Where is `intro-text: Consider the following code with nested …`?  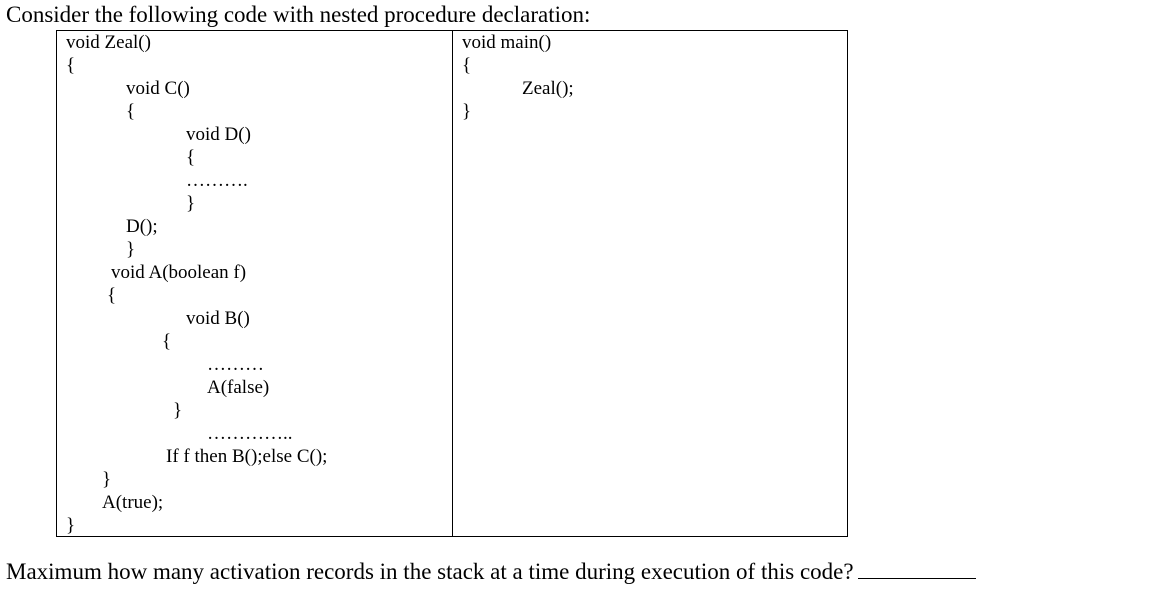
intro-text: Consider the following code with nested … is located at coordinates (298, 14).